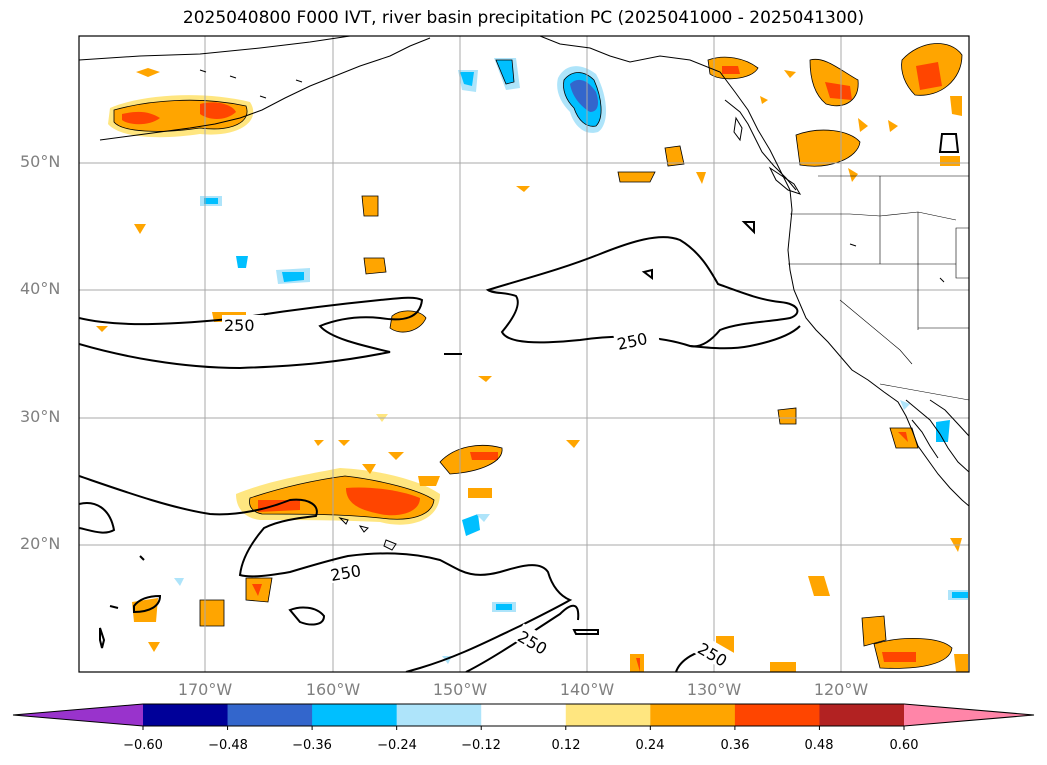 Image resolution: width=1047 pixels, height=765 pixels. Describe the element at coordinates (40, 288) in the screenshot. I see `lat-label-40n: 40°N` at that location.